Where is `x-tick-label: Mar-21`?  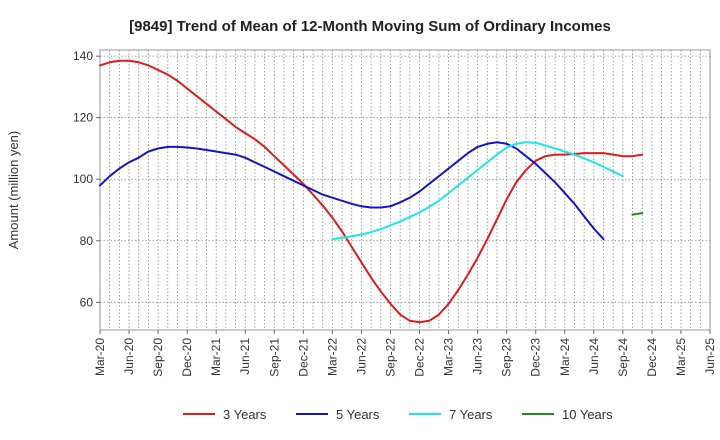
x-tick-label: Mar-21 is located at coordinates (216, 357).